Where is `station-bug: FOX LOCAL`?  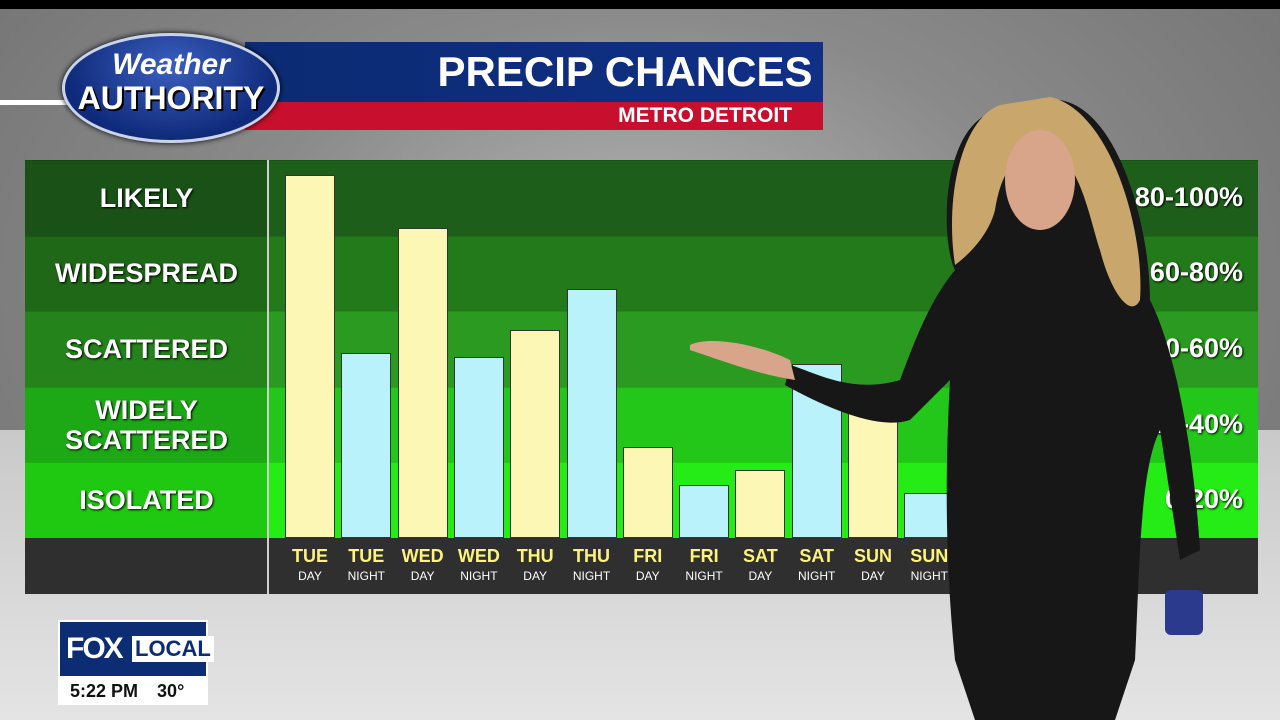
station-bug: FOX LOCAL is located at coordinates (136, 649).